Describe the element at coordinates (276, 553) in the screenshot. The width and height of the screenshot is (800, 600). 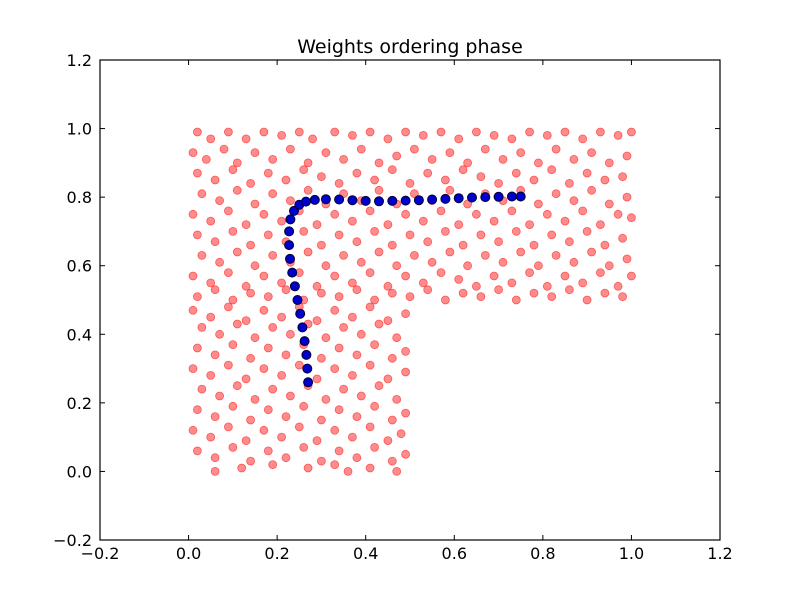
I see `x-tick-label: 0.2` at that location.